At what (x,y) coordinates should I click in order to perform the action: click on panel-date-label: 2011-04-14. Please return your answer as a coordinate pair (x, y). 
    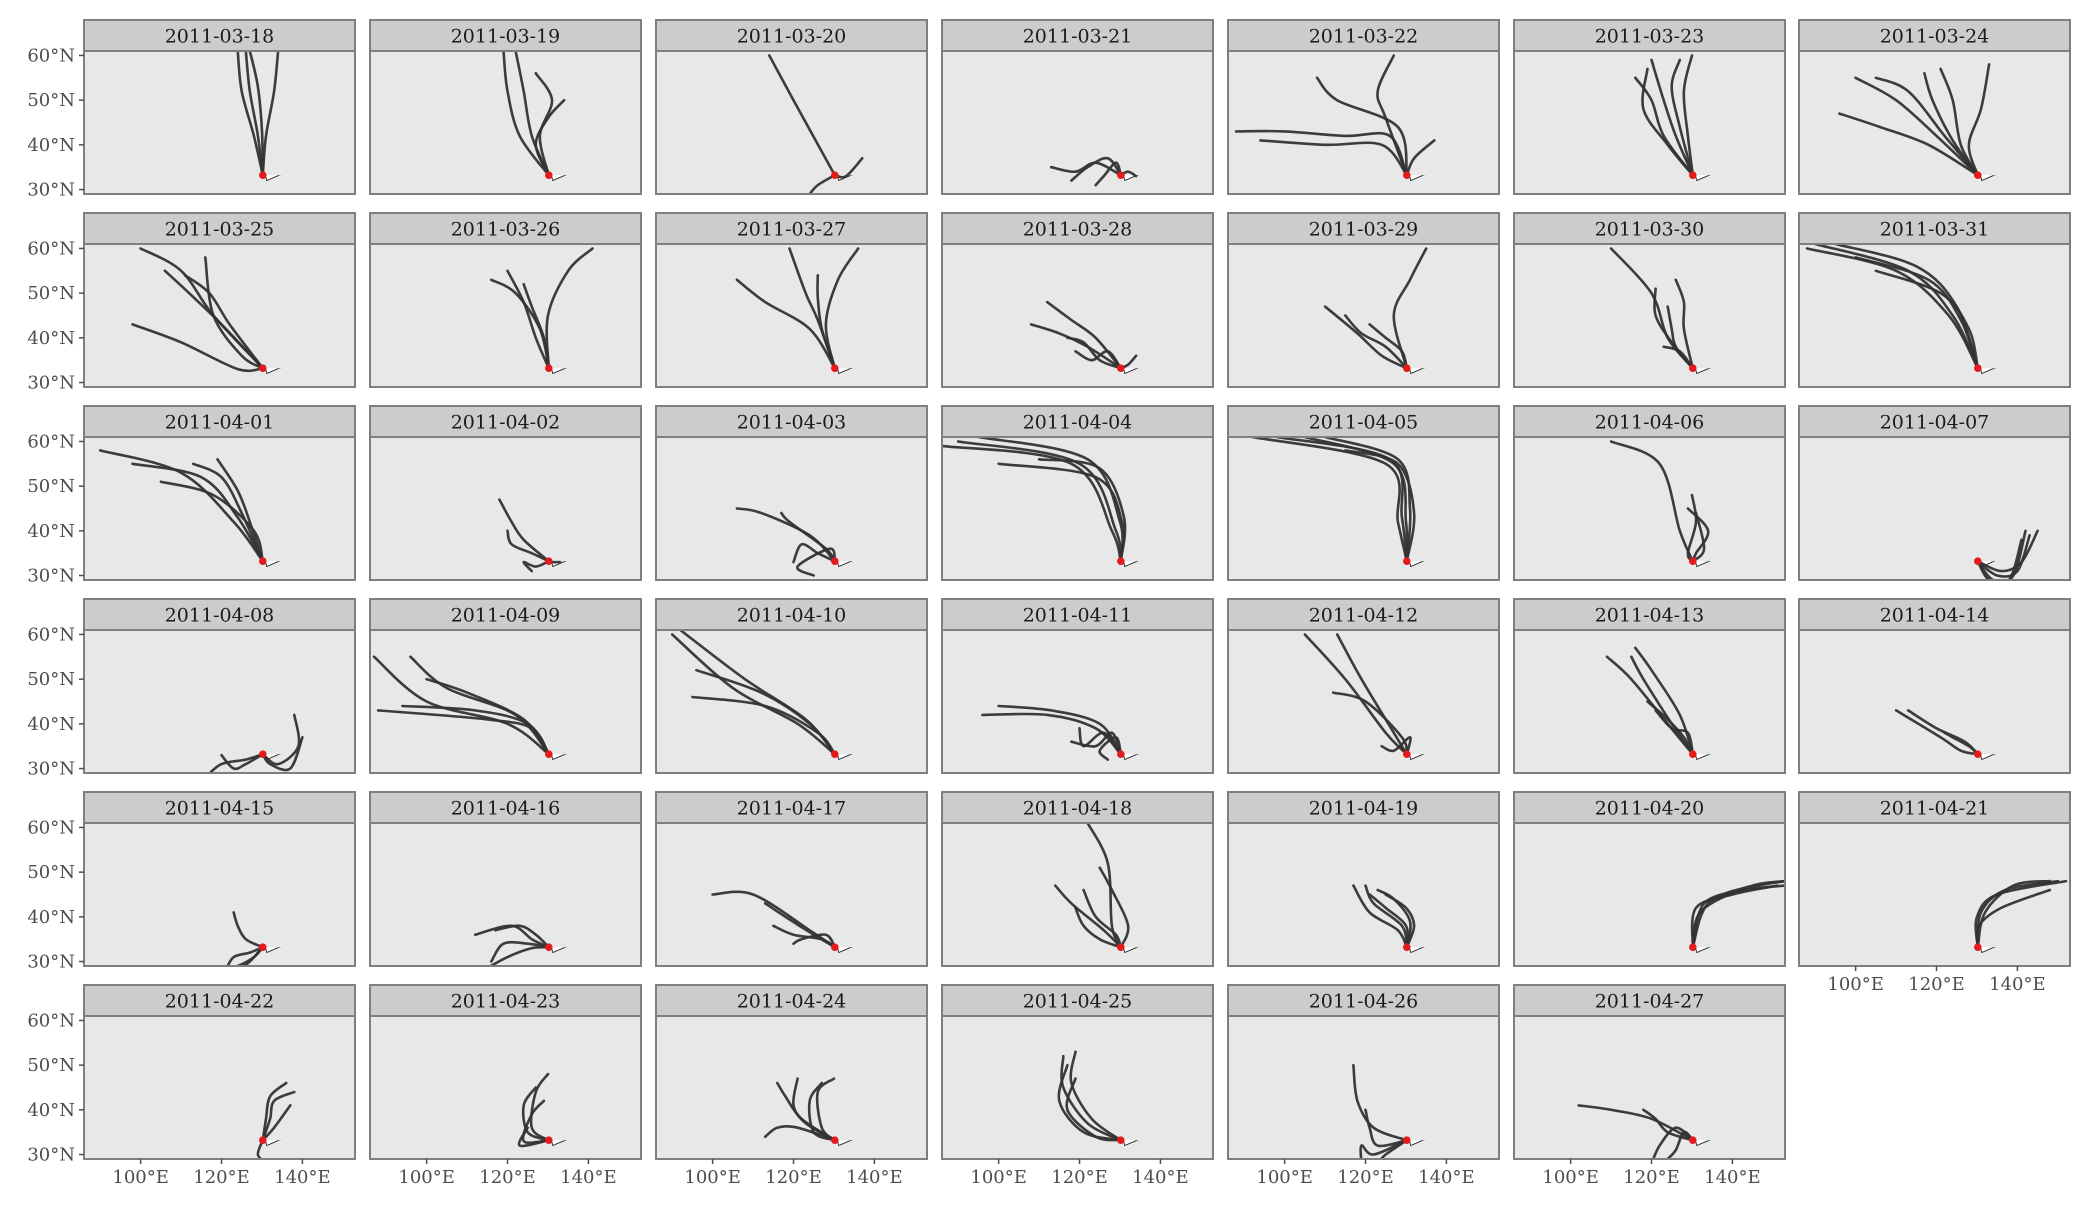
    Looking at the image, I should click on (1935, 616).